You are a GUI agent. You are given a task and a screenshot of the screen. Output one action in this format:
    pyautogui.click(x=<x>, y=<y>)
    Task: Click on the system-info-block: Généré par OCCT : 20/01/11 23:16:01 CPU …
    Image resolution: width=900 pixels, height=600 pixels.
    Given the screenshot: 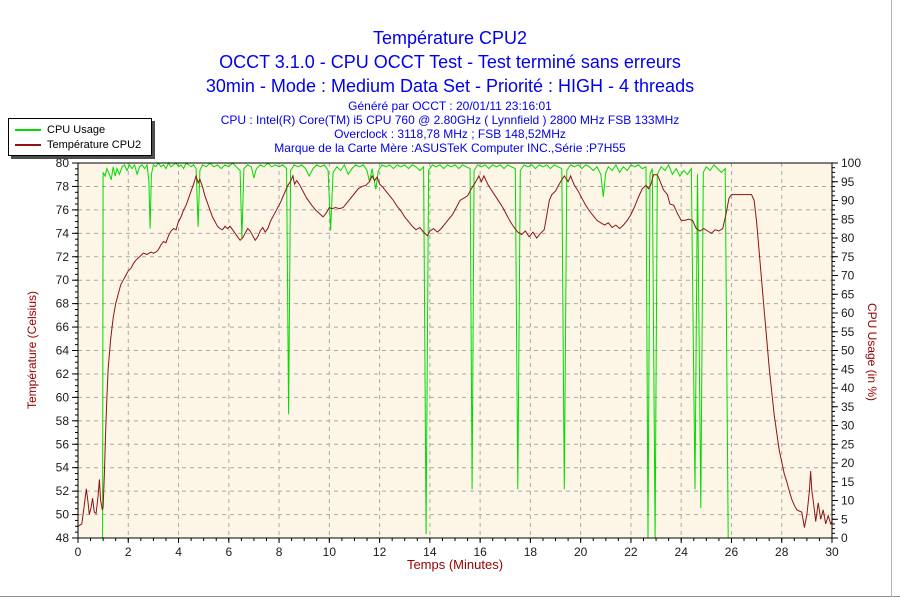 What is the action you would take?
    pyautogui.click(x=450, y=127)
    